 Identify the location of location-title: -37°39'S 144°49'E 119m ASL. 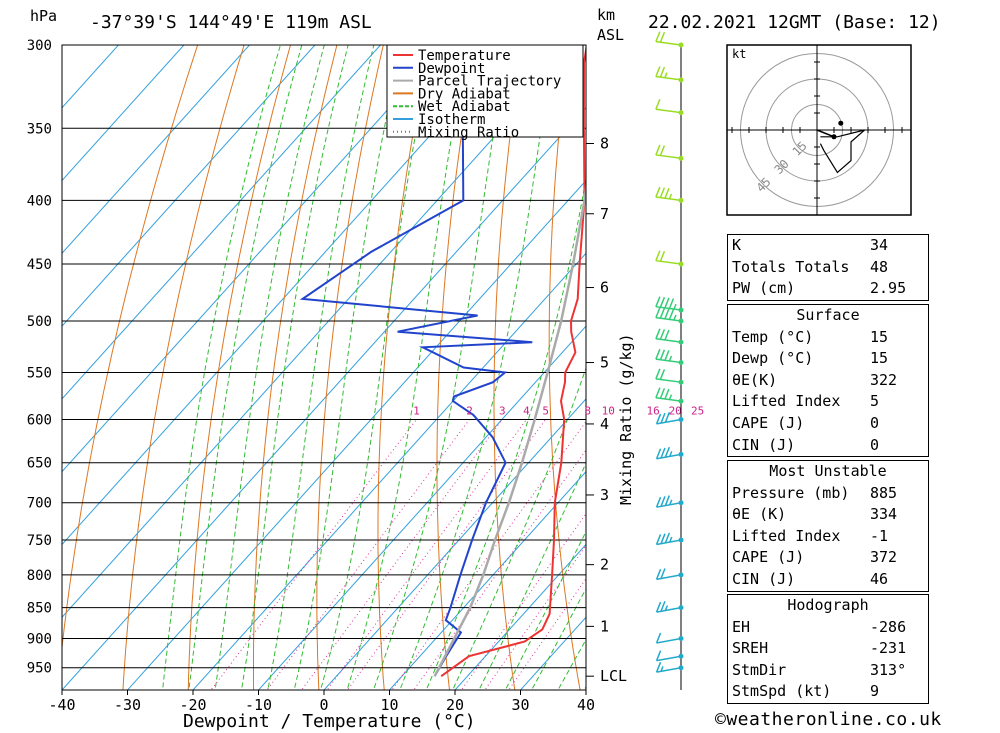
(231, 22).